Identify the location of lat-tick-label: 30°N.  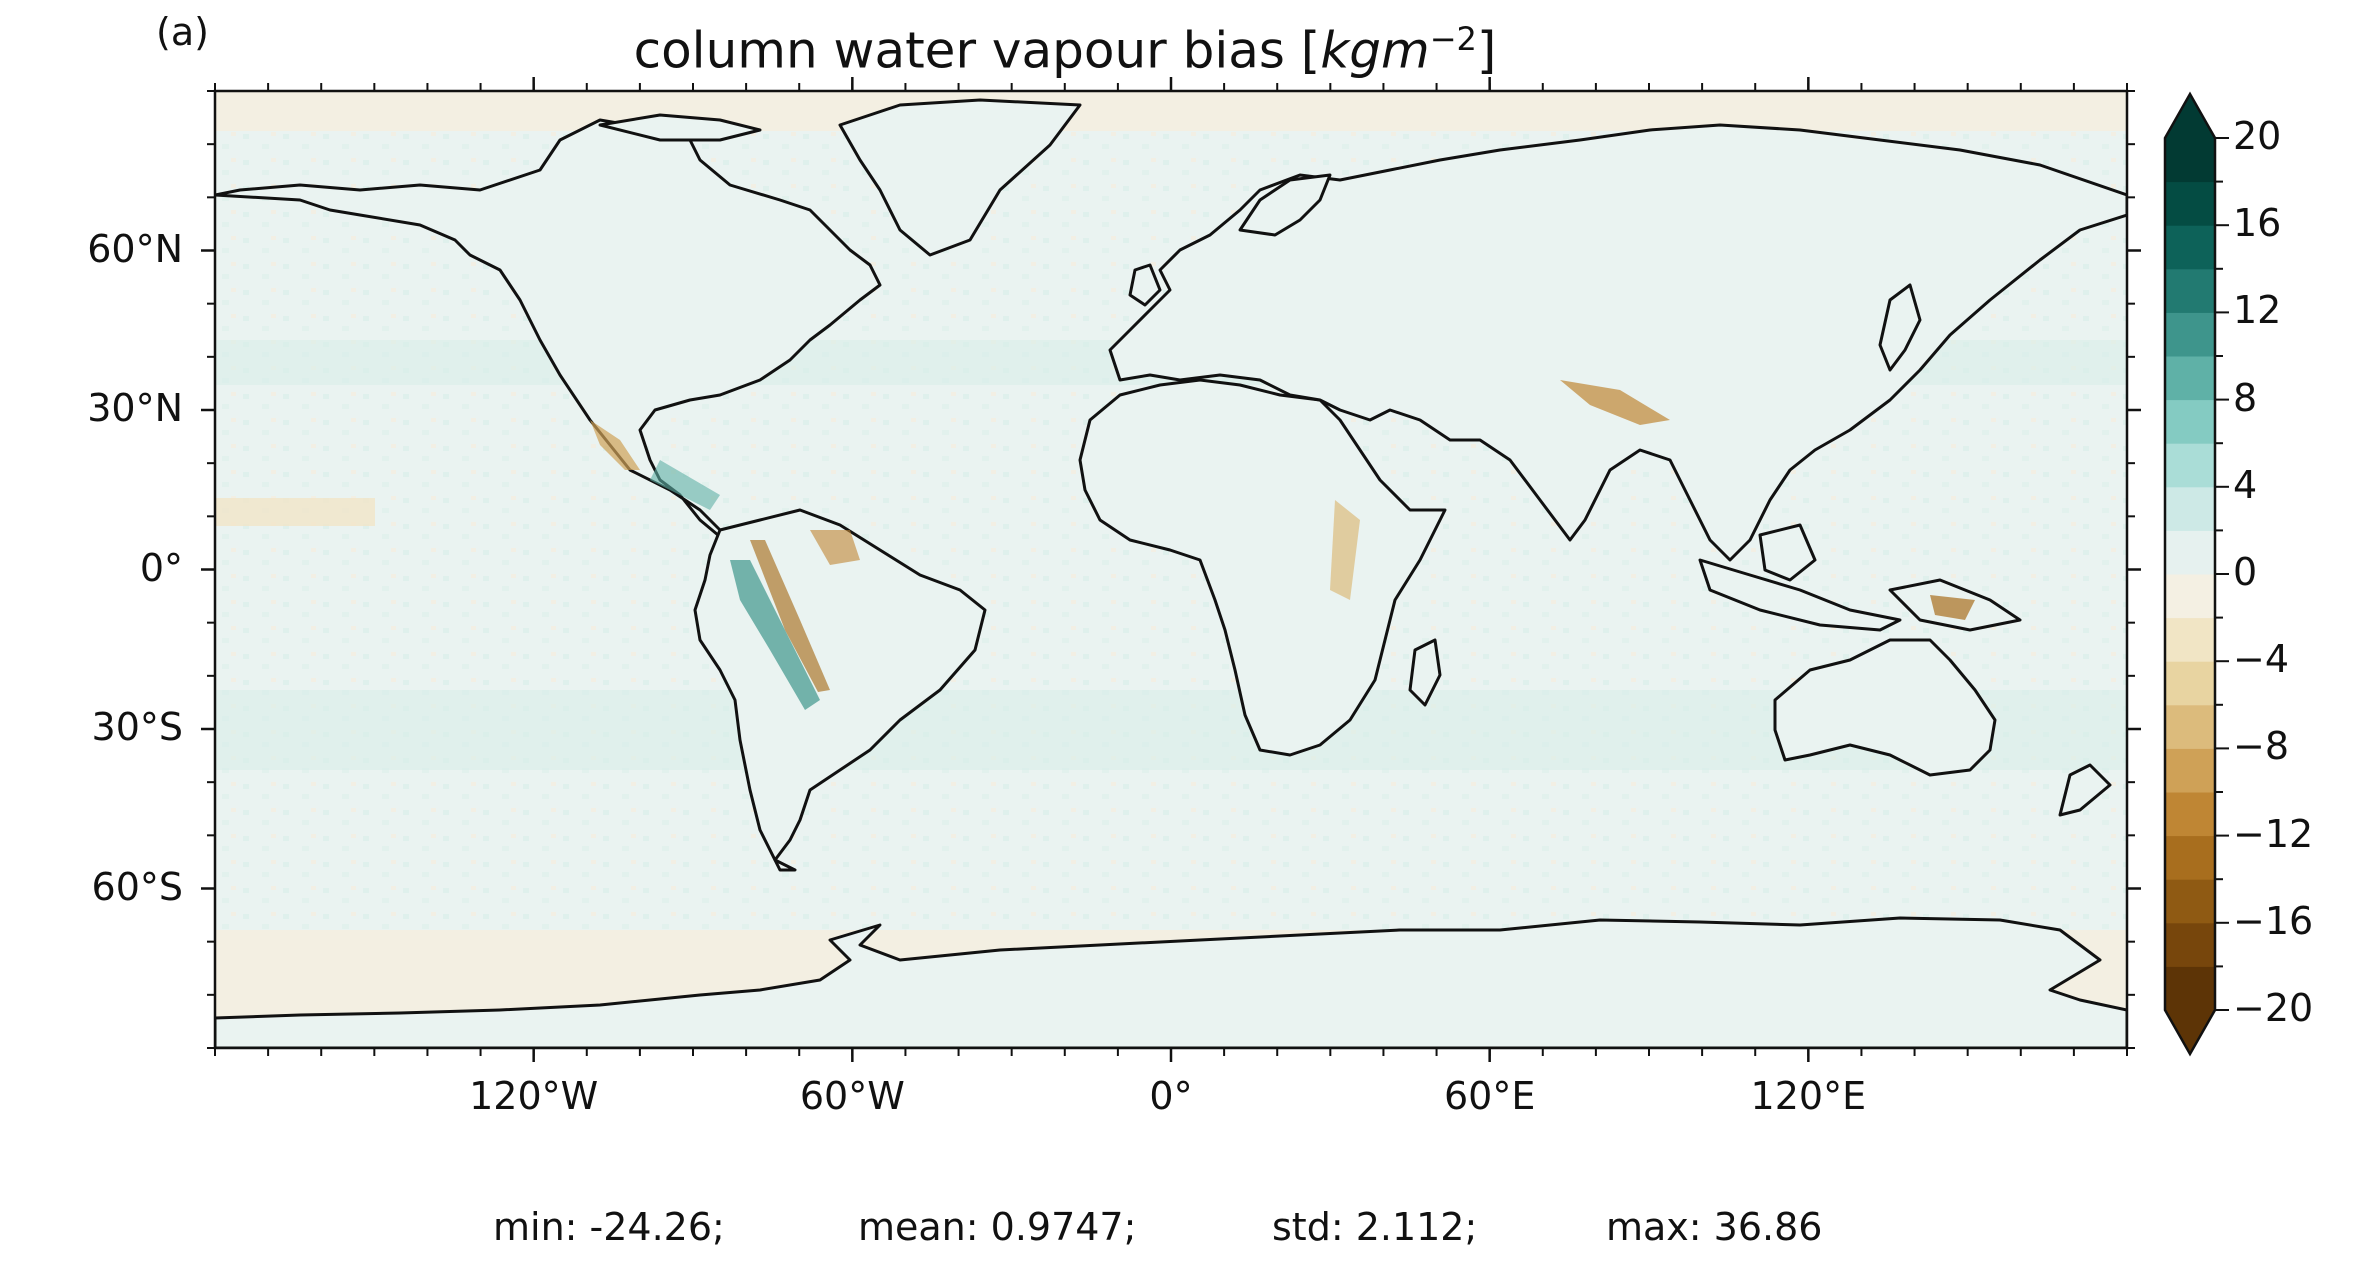
(135, 408).